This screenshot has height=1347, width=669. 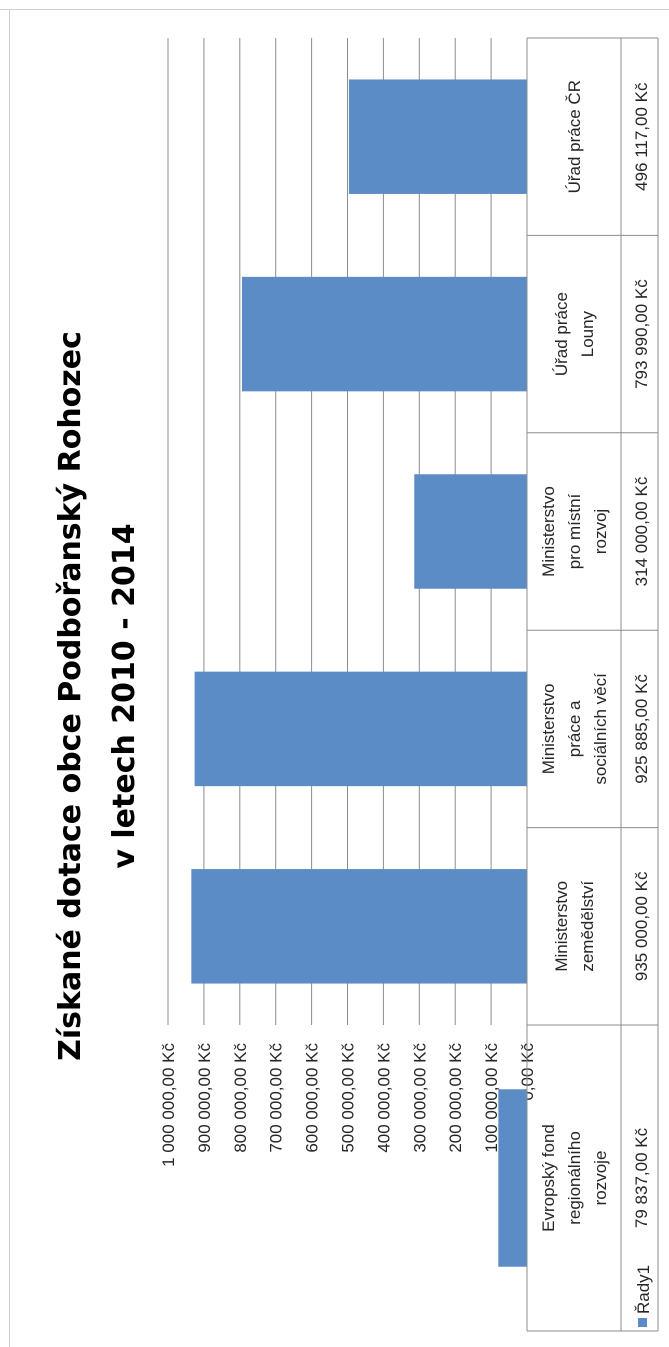 What do you see at coordinates (600, 1178) in the screenshot?
I see `category-label: rozvoje` at bounding box center [600, 1178].